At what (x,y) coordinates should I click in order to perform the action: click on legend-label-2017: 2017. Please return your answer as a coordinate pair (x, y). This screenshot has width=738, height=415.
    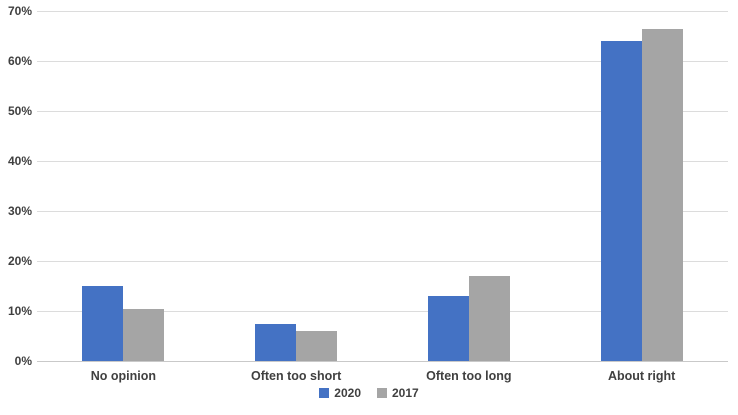
    Looking at the image, I should click on (405, 393).